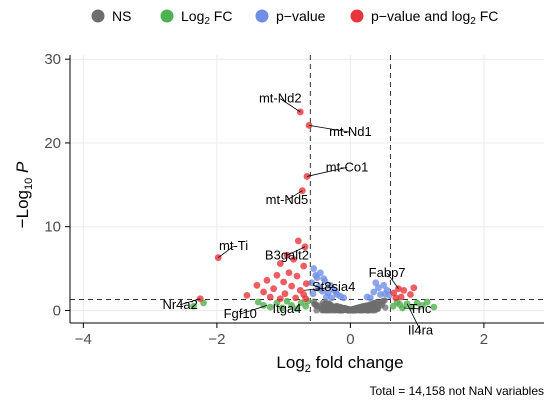 The height and width of the screenshot is (403, 550). Describe the element at coordinates (484, 339) in the screenshot. I see `x-tick-label: 2` at that location.